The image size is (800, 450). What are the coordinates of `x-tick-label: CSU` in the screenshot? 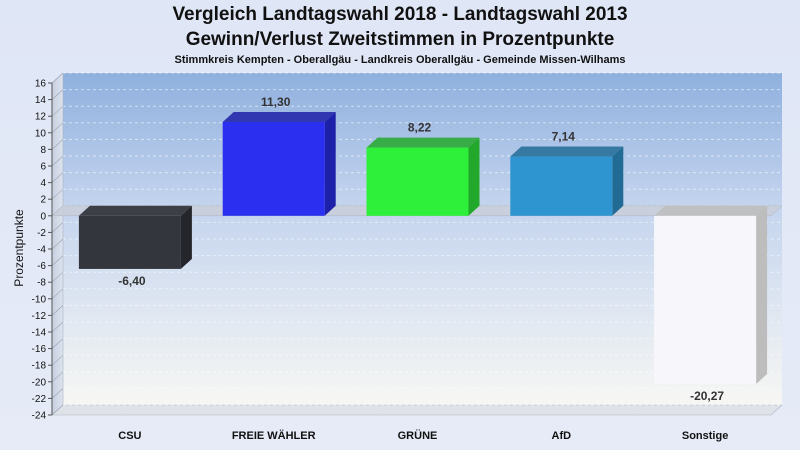 It's located at (129, 436).